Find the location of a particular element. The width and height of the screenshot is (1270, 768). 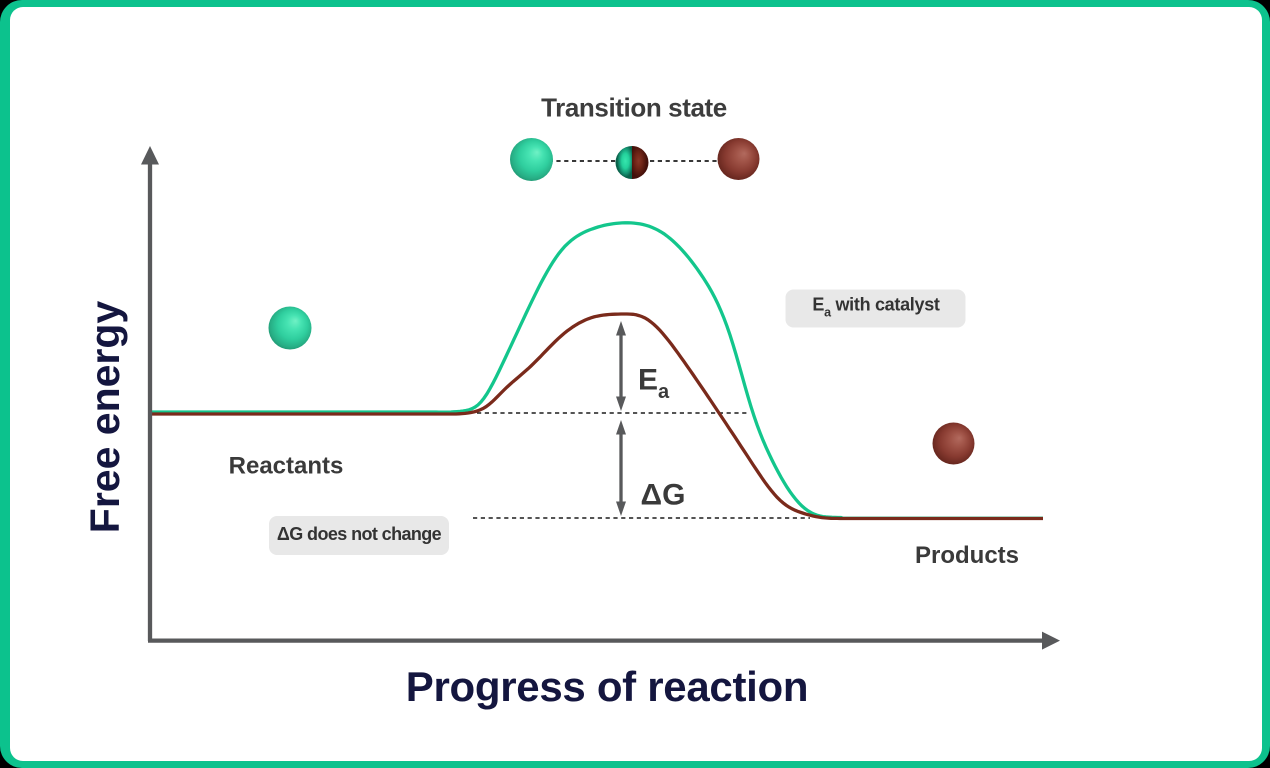

svg-text: Free energy is located at coordinates (105, 417).